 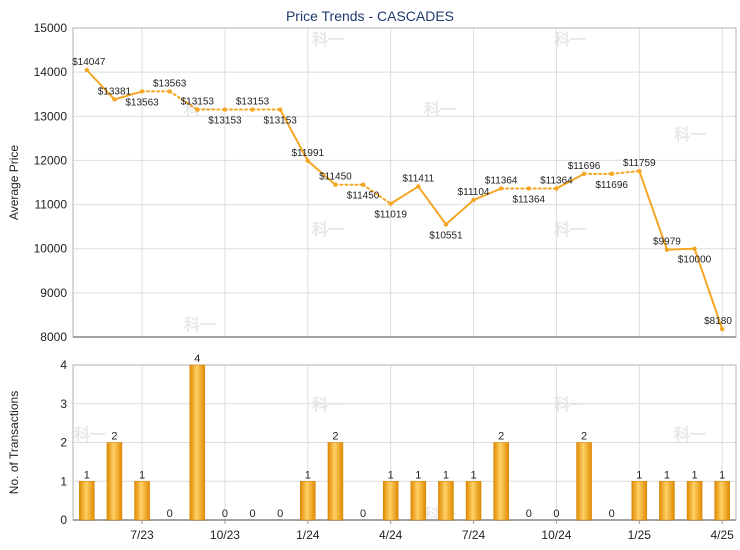 What do you see at coordinates (390, 215) in the screenshot?
I see `price-data-label: $11019` at bounding box center [390, 215].